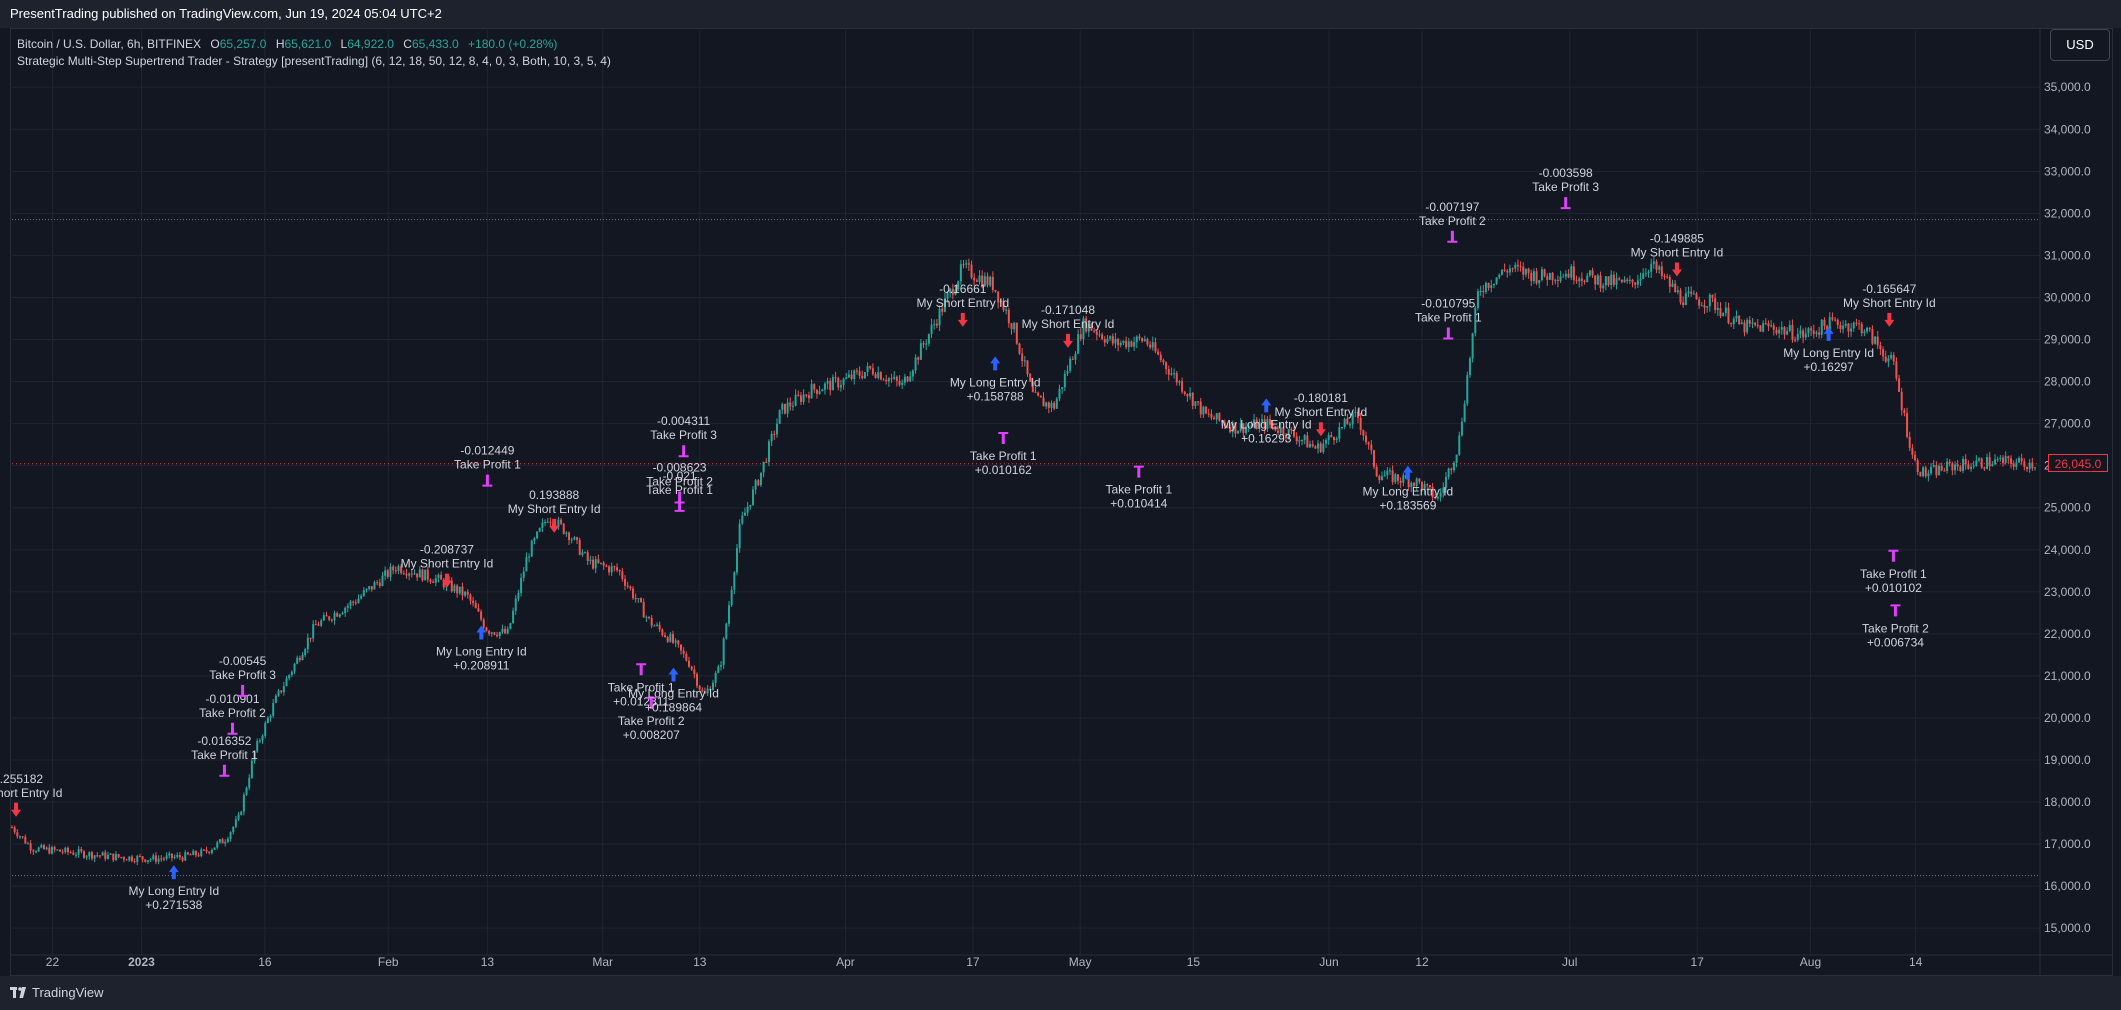  I want to click on trade-marker-tp: -0.021 Take Profit 1, so click(679, 490).